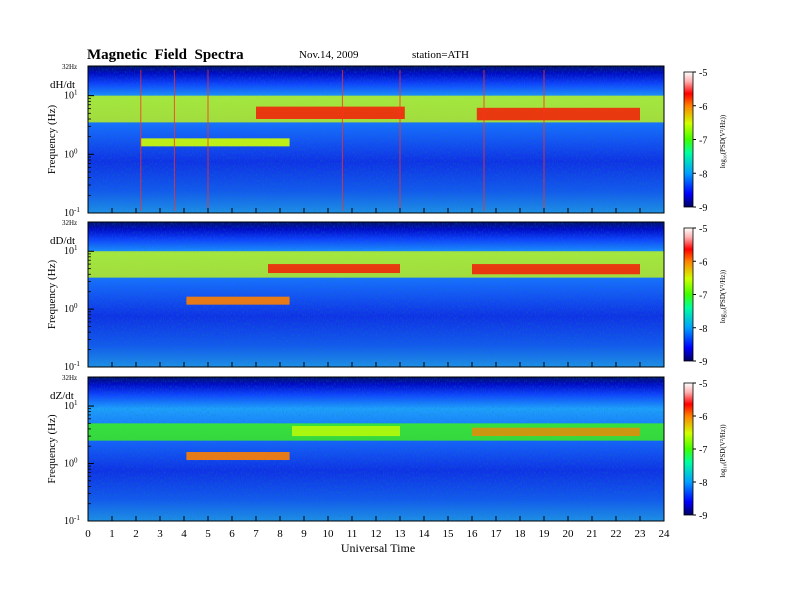 This screenshot has height=612, width=792. I want to click on x-tick-label: 15, so click(449, 534).